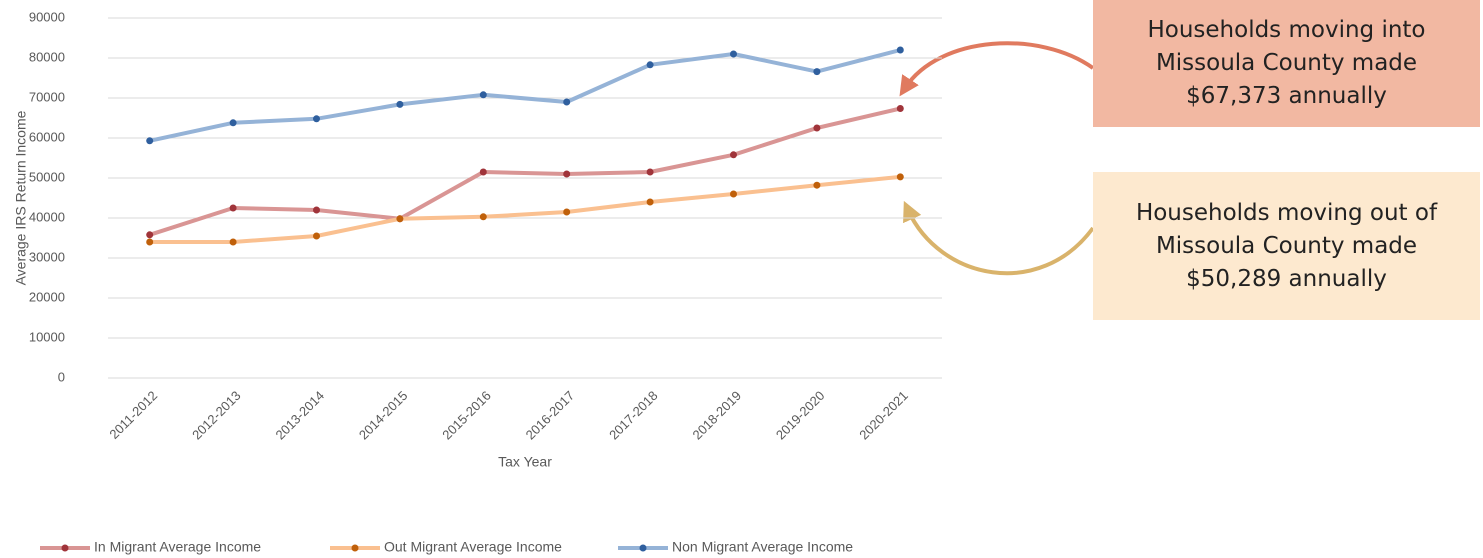 The image size is (1483, 558). I want to click on legend-label: In Migrant Average Income, so click(177, 547).